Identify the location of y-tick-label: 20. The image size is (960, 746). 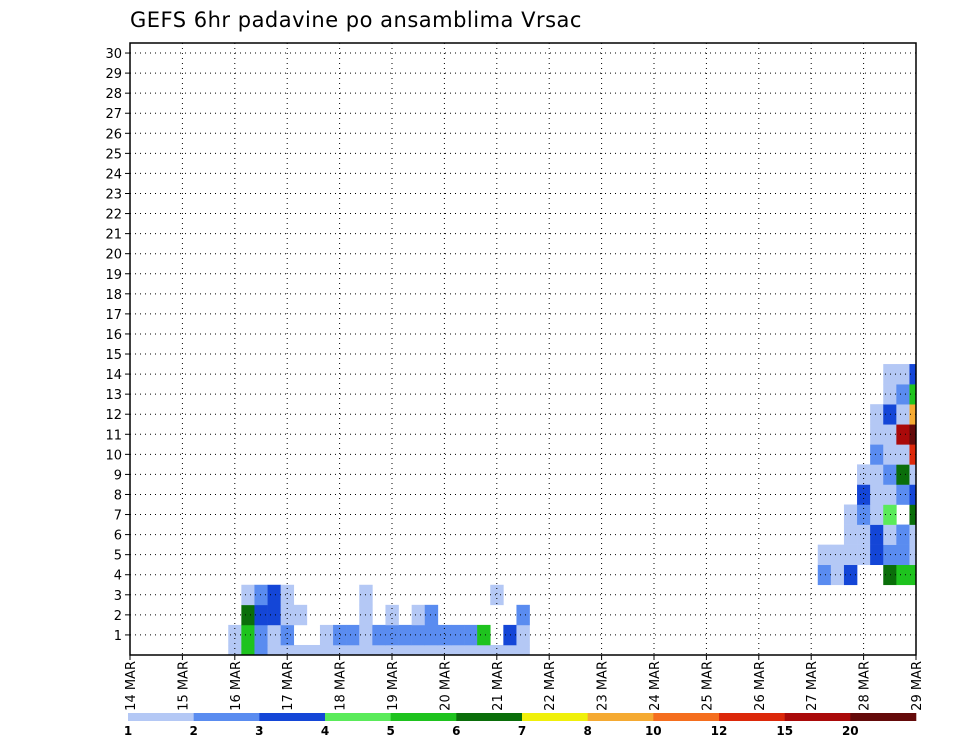
(113, 255).